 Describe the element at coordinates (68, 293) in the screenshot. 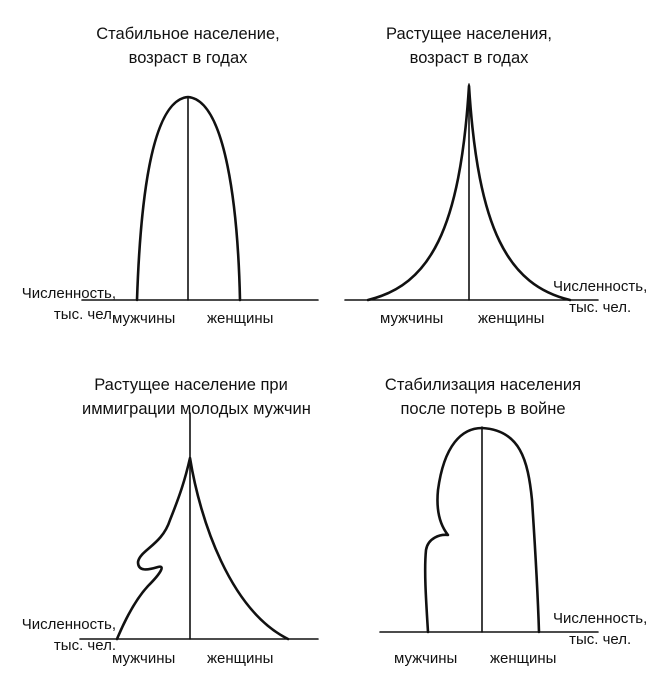

I see `stable-count-line1: Численность,` at that location.